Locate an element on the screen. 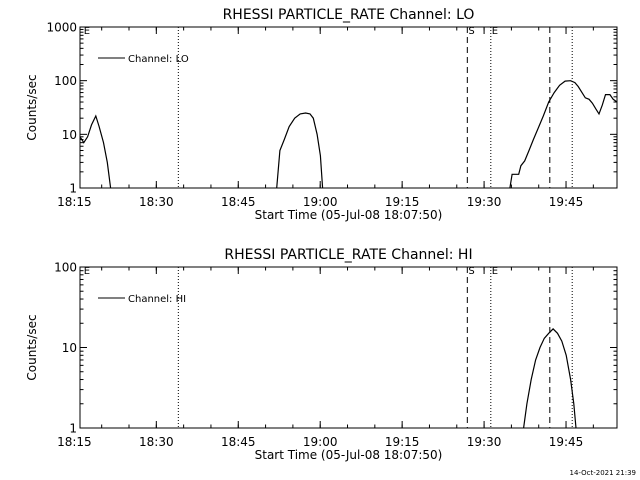  y-tick-label: 1000 is located at coordinates (61, 28).